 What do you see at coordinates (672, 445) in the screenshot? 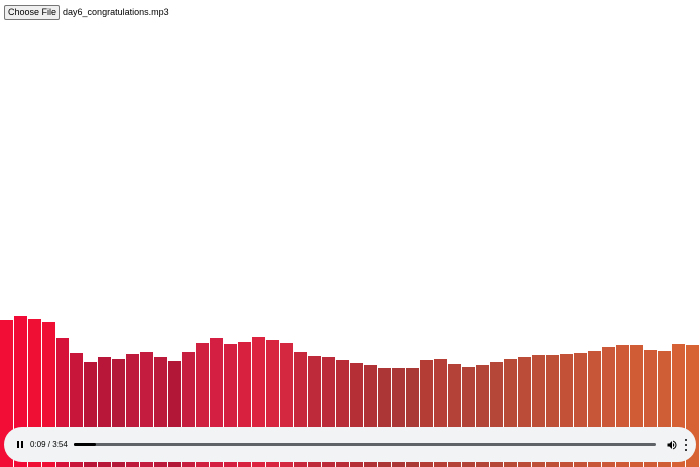
I see `volume-icon` at bounding box center [672, 445].